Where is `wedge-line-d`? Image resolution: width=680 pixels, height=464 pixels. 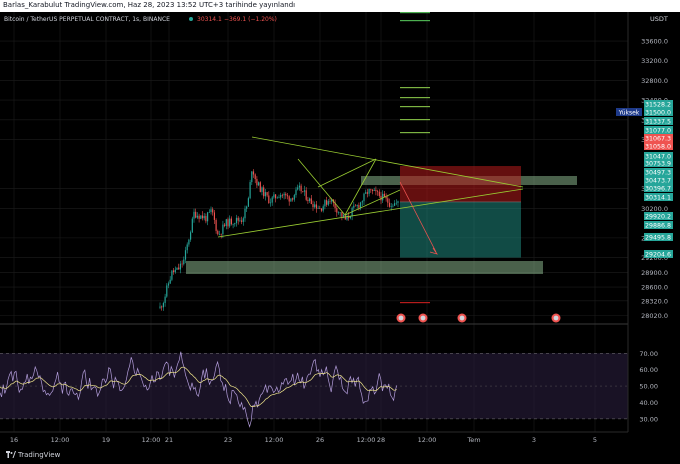
wedge-line-d is located at coordinates (372, 202).